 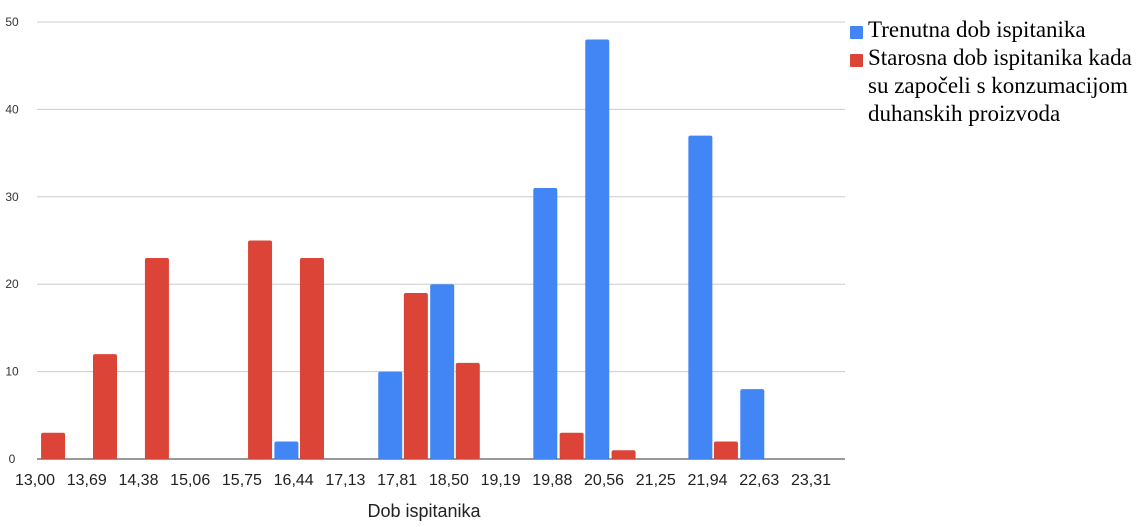 I want to click on legend-swatch-red, so click(x=856, y=60).